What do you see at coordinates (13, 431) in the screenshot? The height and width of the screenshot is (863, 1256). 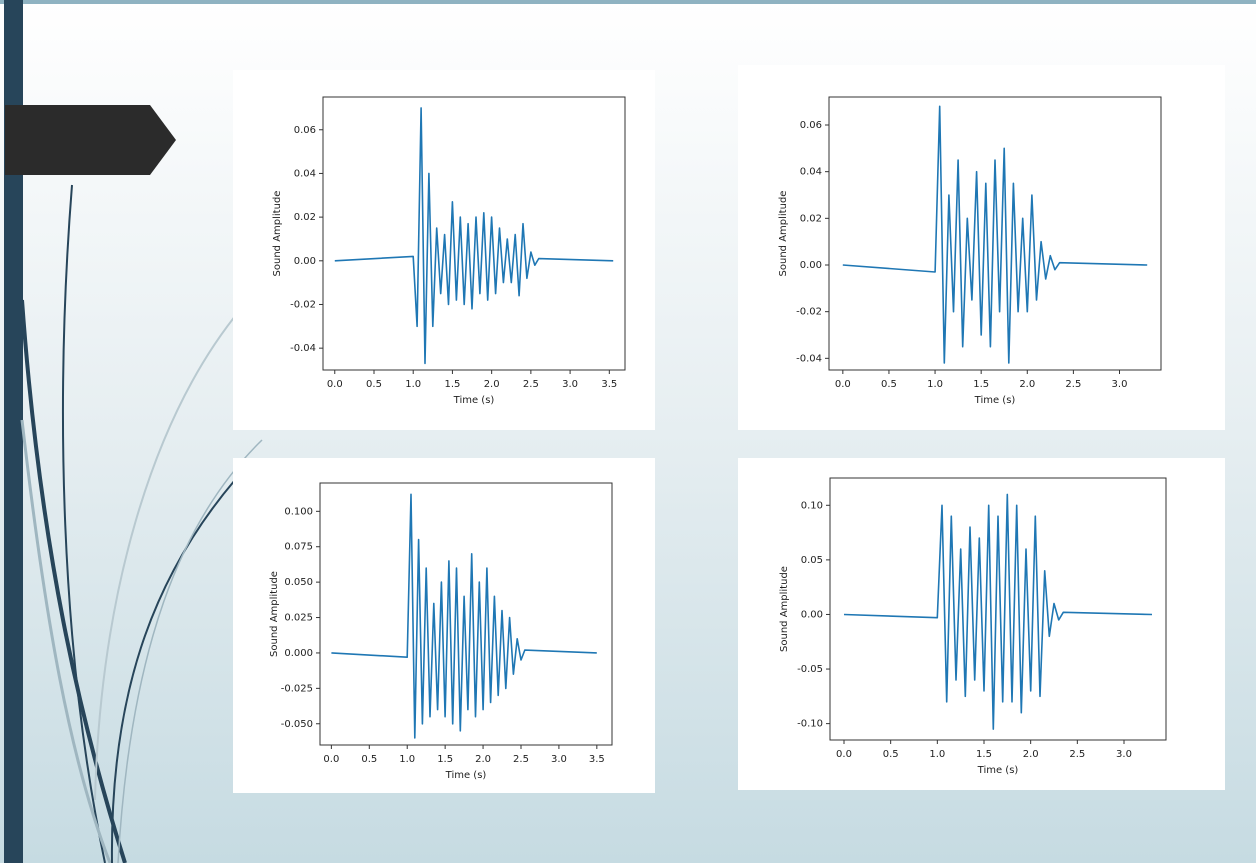 I see `side-bar` at bounding box center [13, 431].